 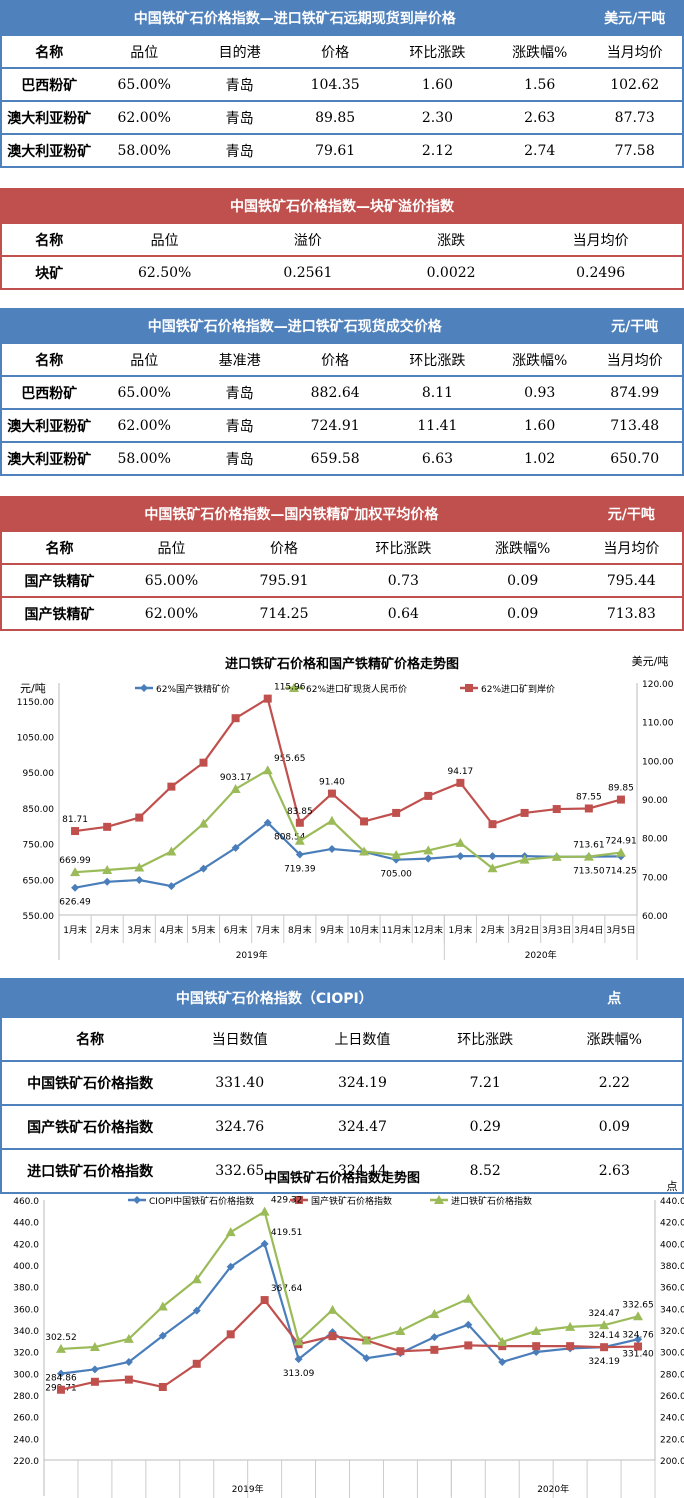 I want to click on y-tick-label: 240.0, so click(x=26, y=1440).